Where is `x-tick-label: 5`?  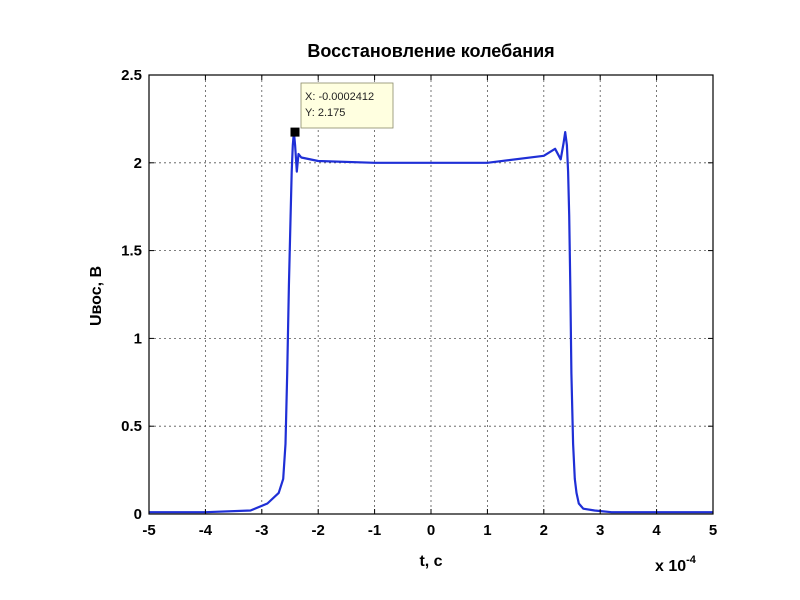 x-tick-label: 5 is located at coordinates (713, 530).